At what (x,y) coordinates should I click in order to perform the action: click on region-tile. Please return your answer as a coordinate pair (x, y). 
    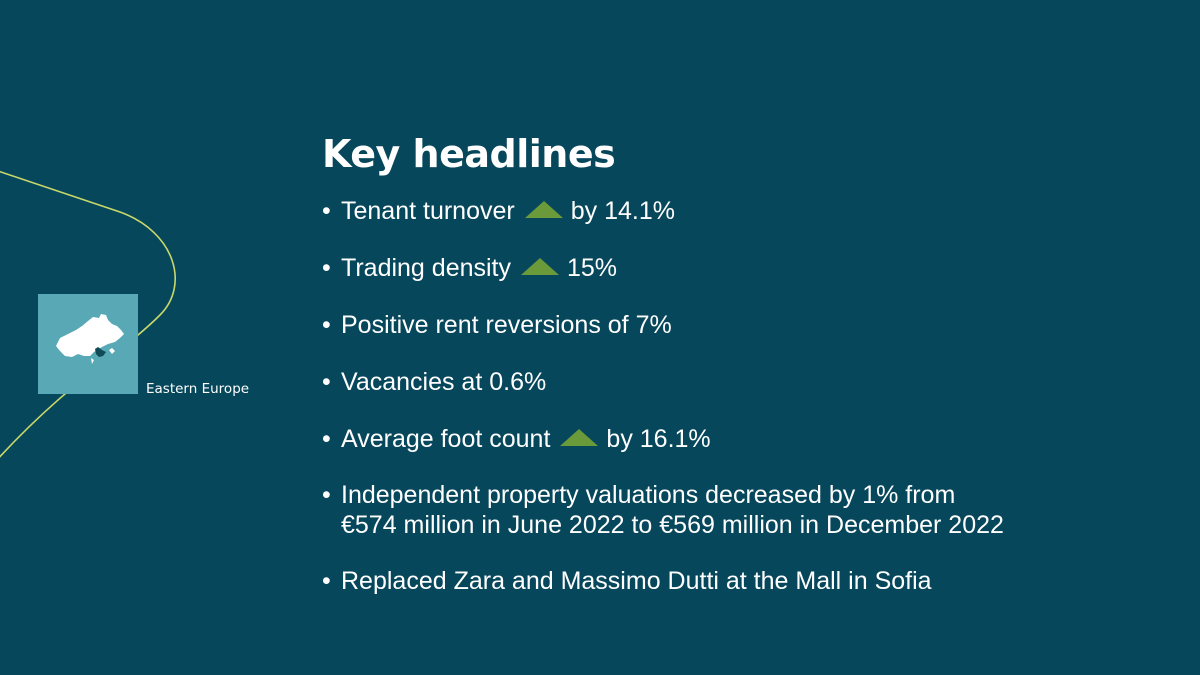
    Looking at the image, I should click on (88, 344).